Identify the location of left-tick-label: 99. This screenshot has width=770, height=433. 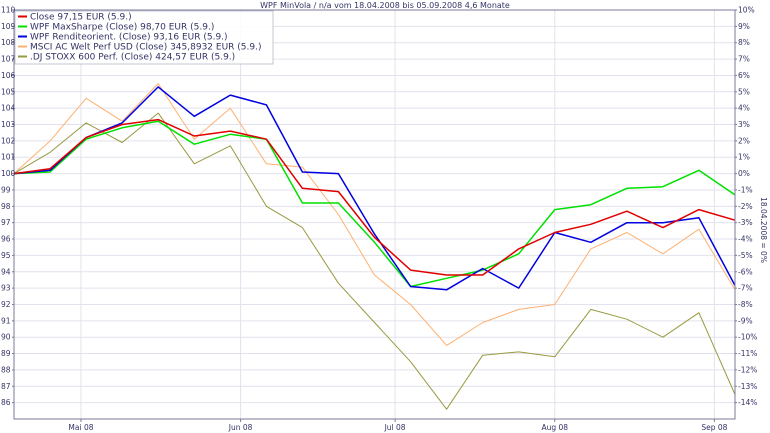
(6, 189).